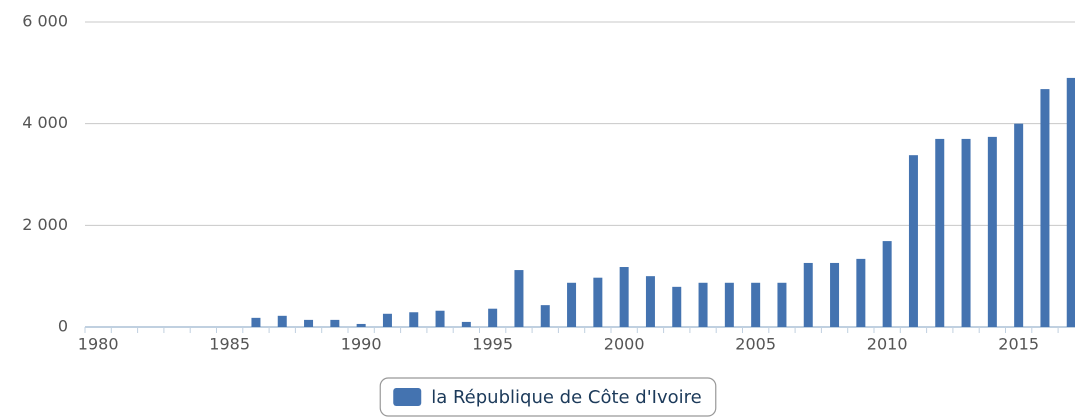 Image resolution: width=1075 pixels, height=417 pixels. What do you see at coordinates (361, 344) in the screenshot?
I see `x-tick-label: 1990` at bounding box center [361, 344].